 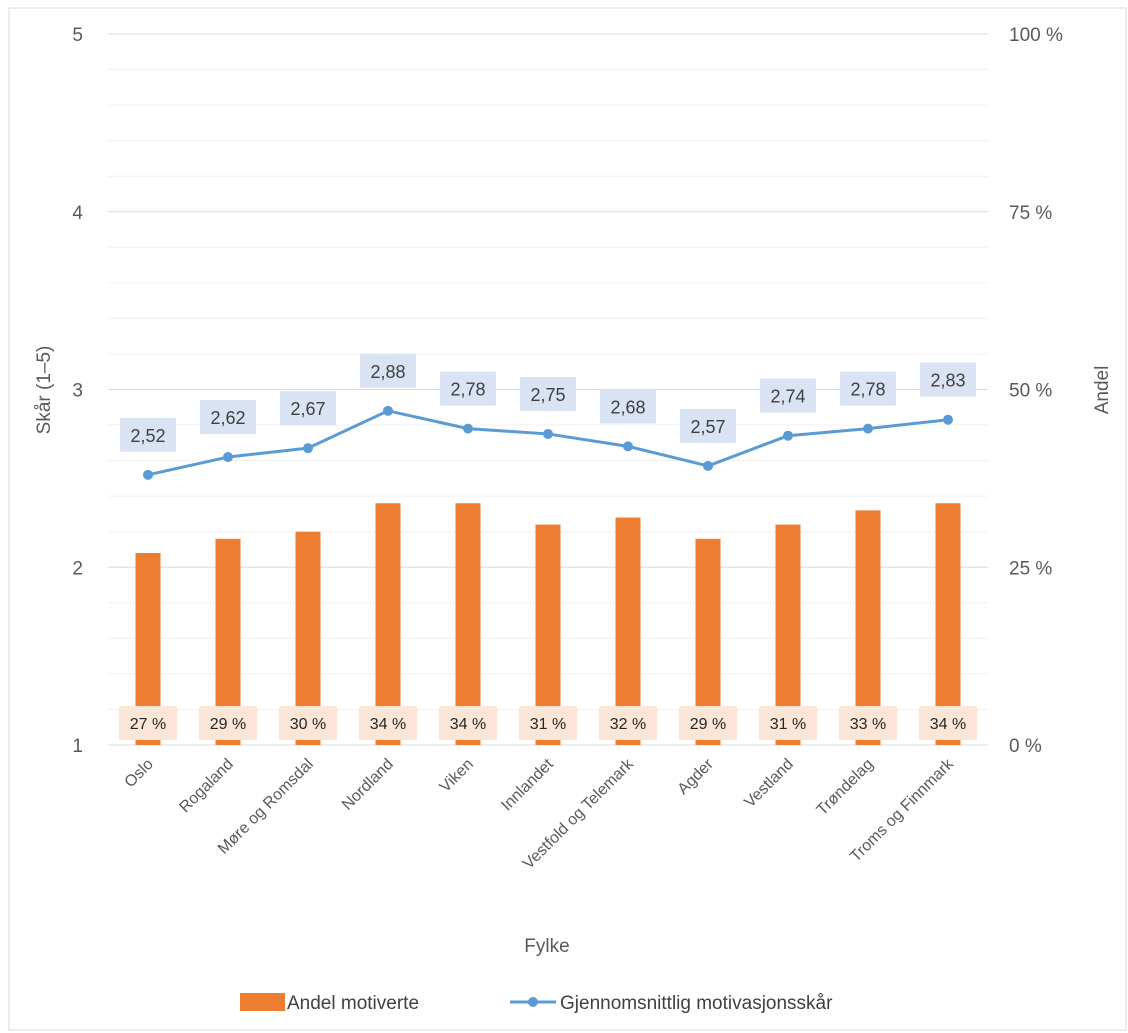 I want to click on right-tick-label: 0 %, so click(x=1025, y=746).